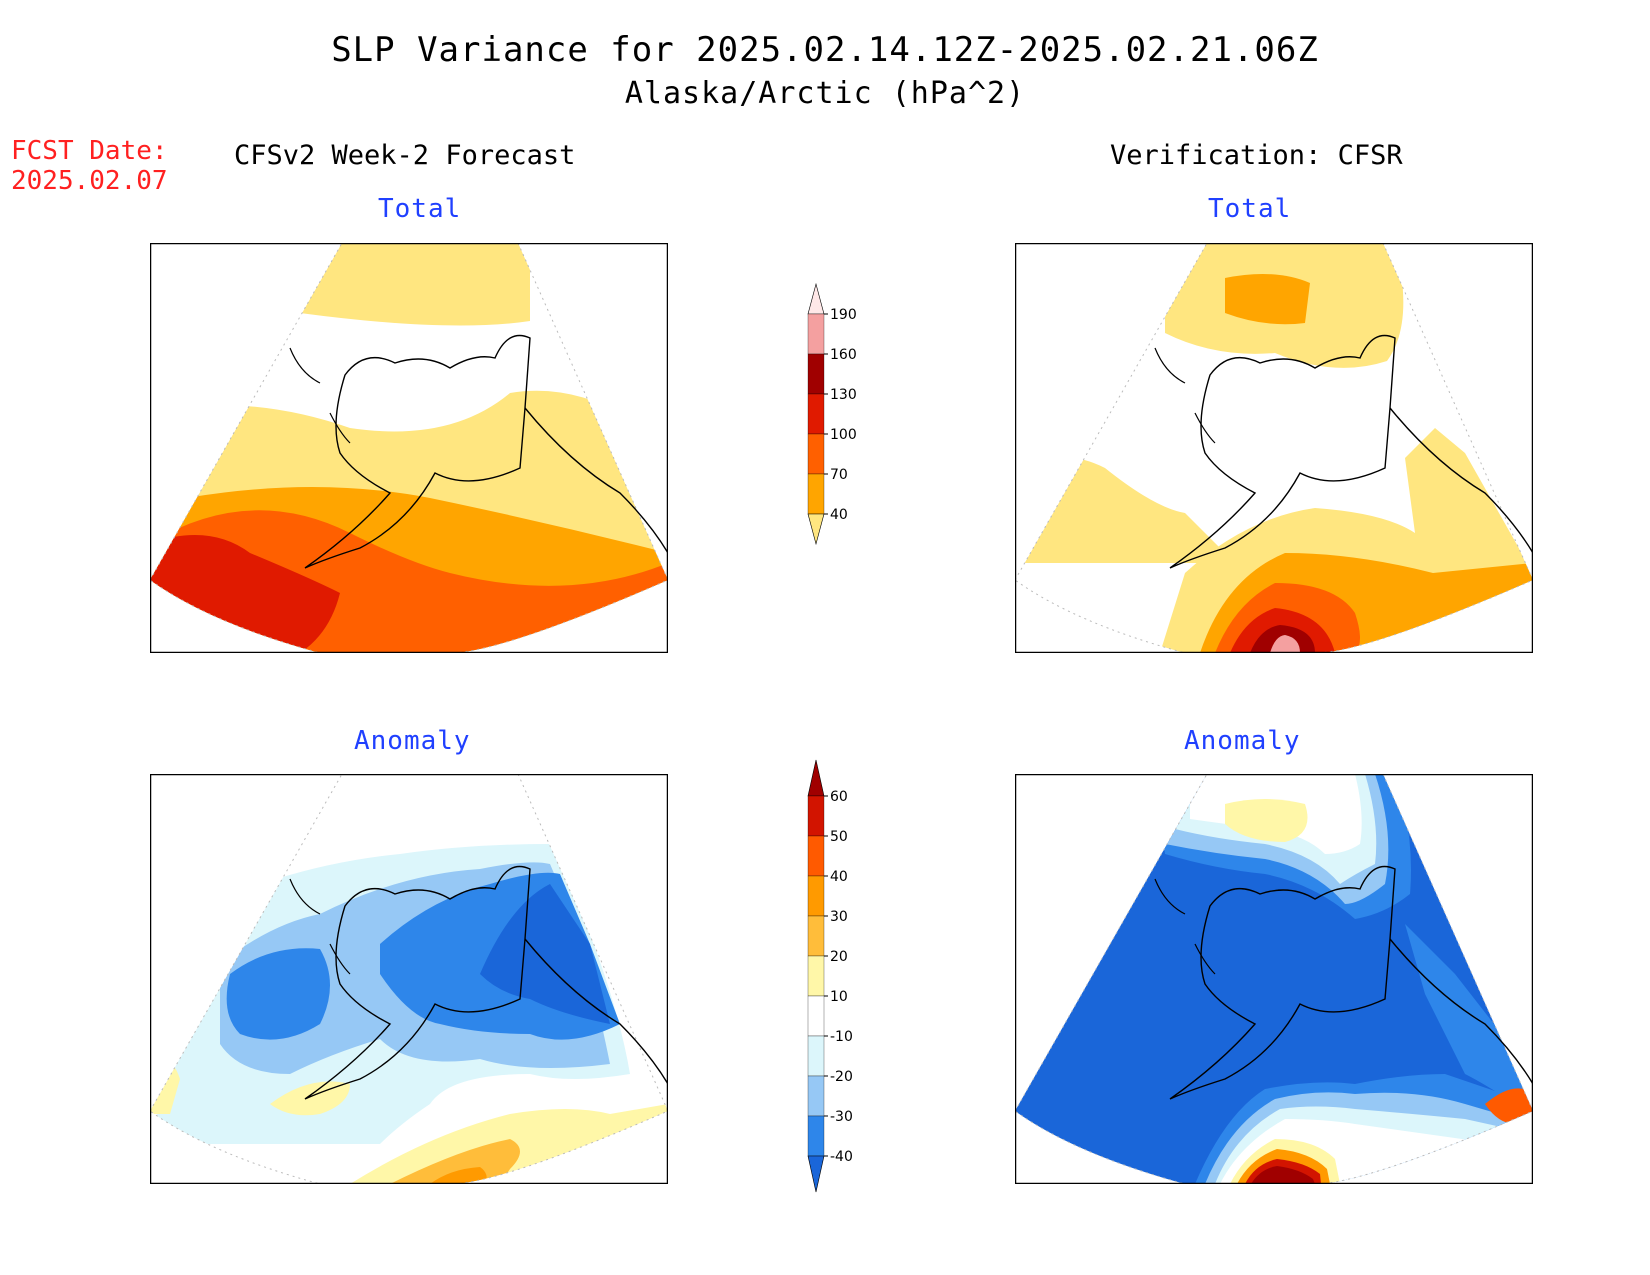 This screenshot has height=1275, width=1650. What do you see at coordinates (839, 837) in the screenshot?
I see `anomaly-colorbar-tick-label: 50` at bounding box center [839, 837].